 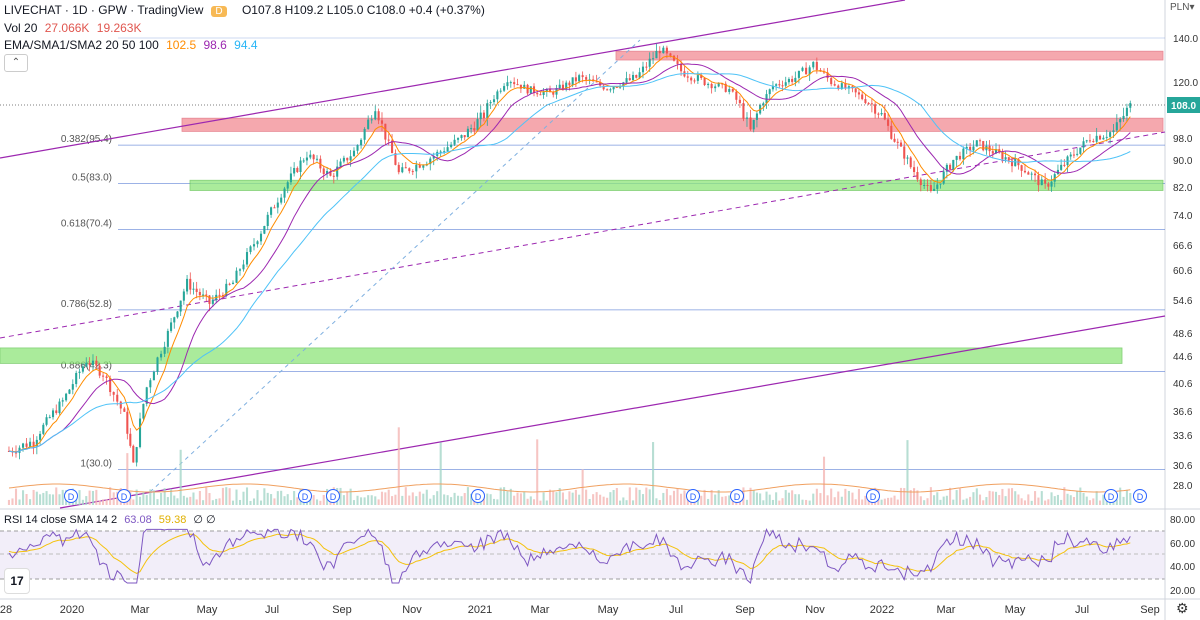 What do you see at coordinates (17, 581) in the screenshot?
I see `tradingview-logo-icon: 17` at bounding box center [17, 581].